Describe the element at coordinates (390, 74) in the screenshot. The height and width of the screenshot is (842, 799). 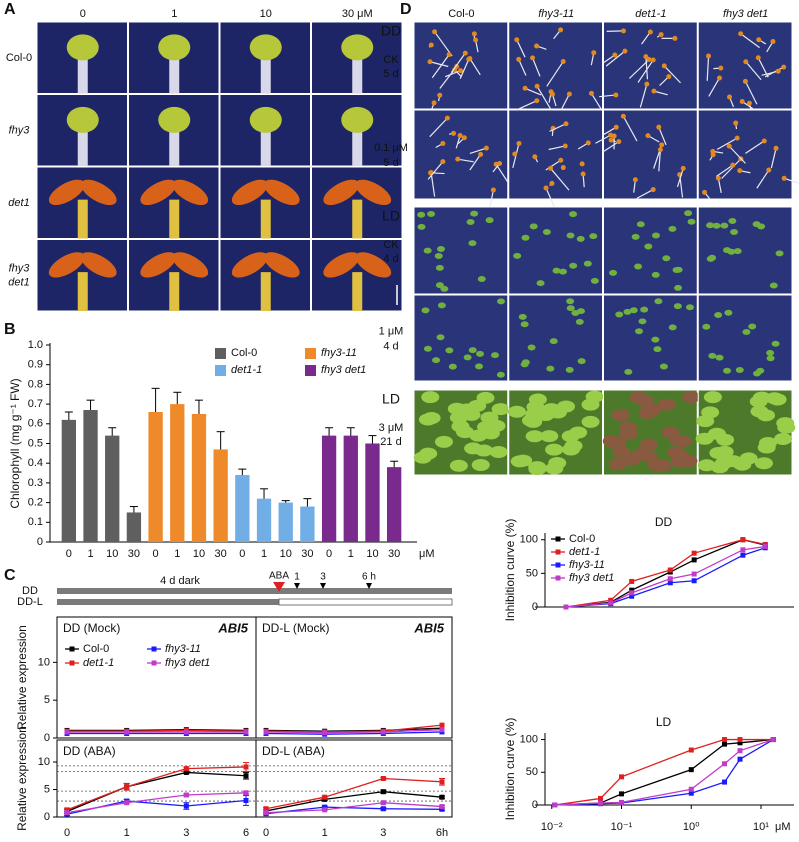
I see `duration: 5 d` at that location.